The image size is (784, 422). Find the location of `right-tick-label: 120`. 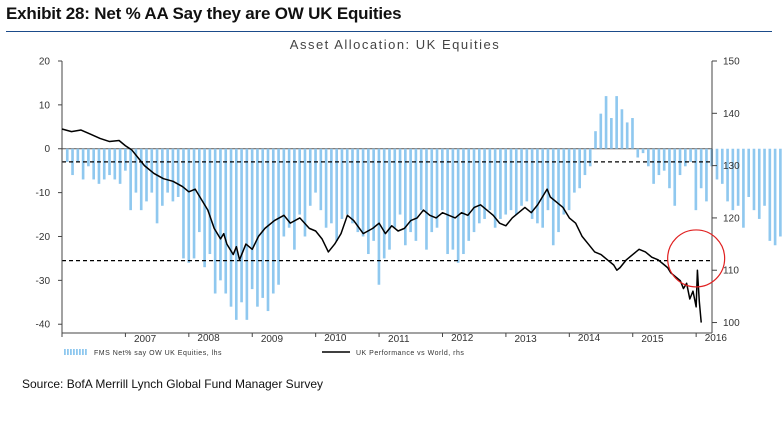

right-tick-label: 120 is located at coordinates (731, 218).